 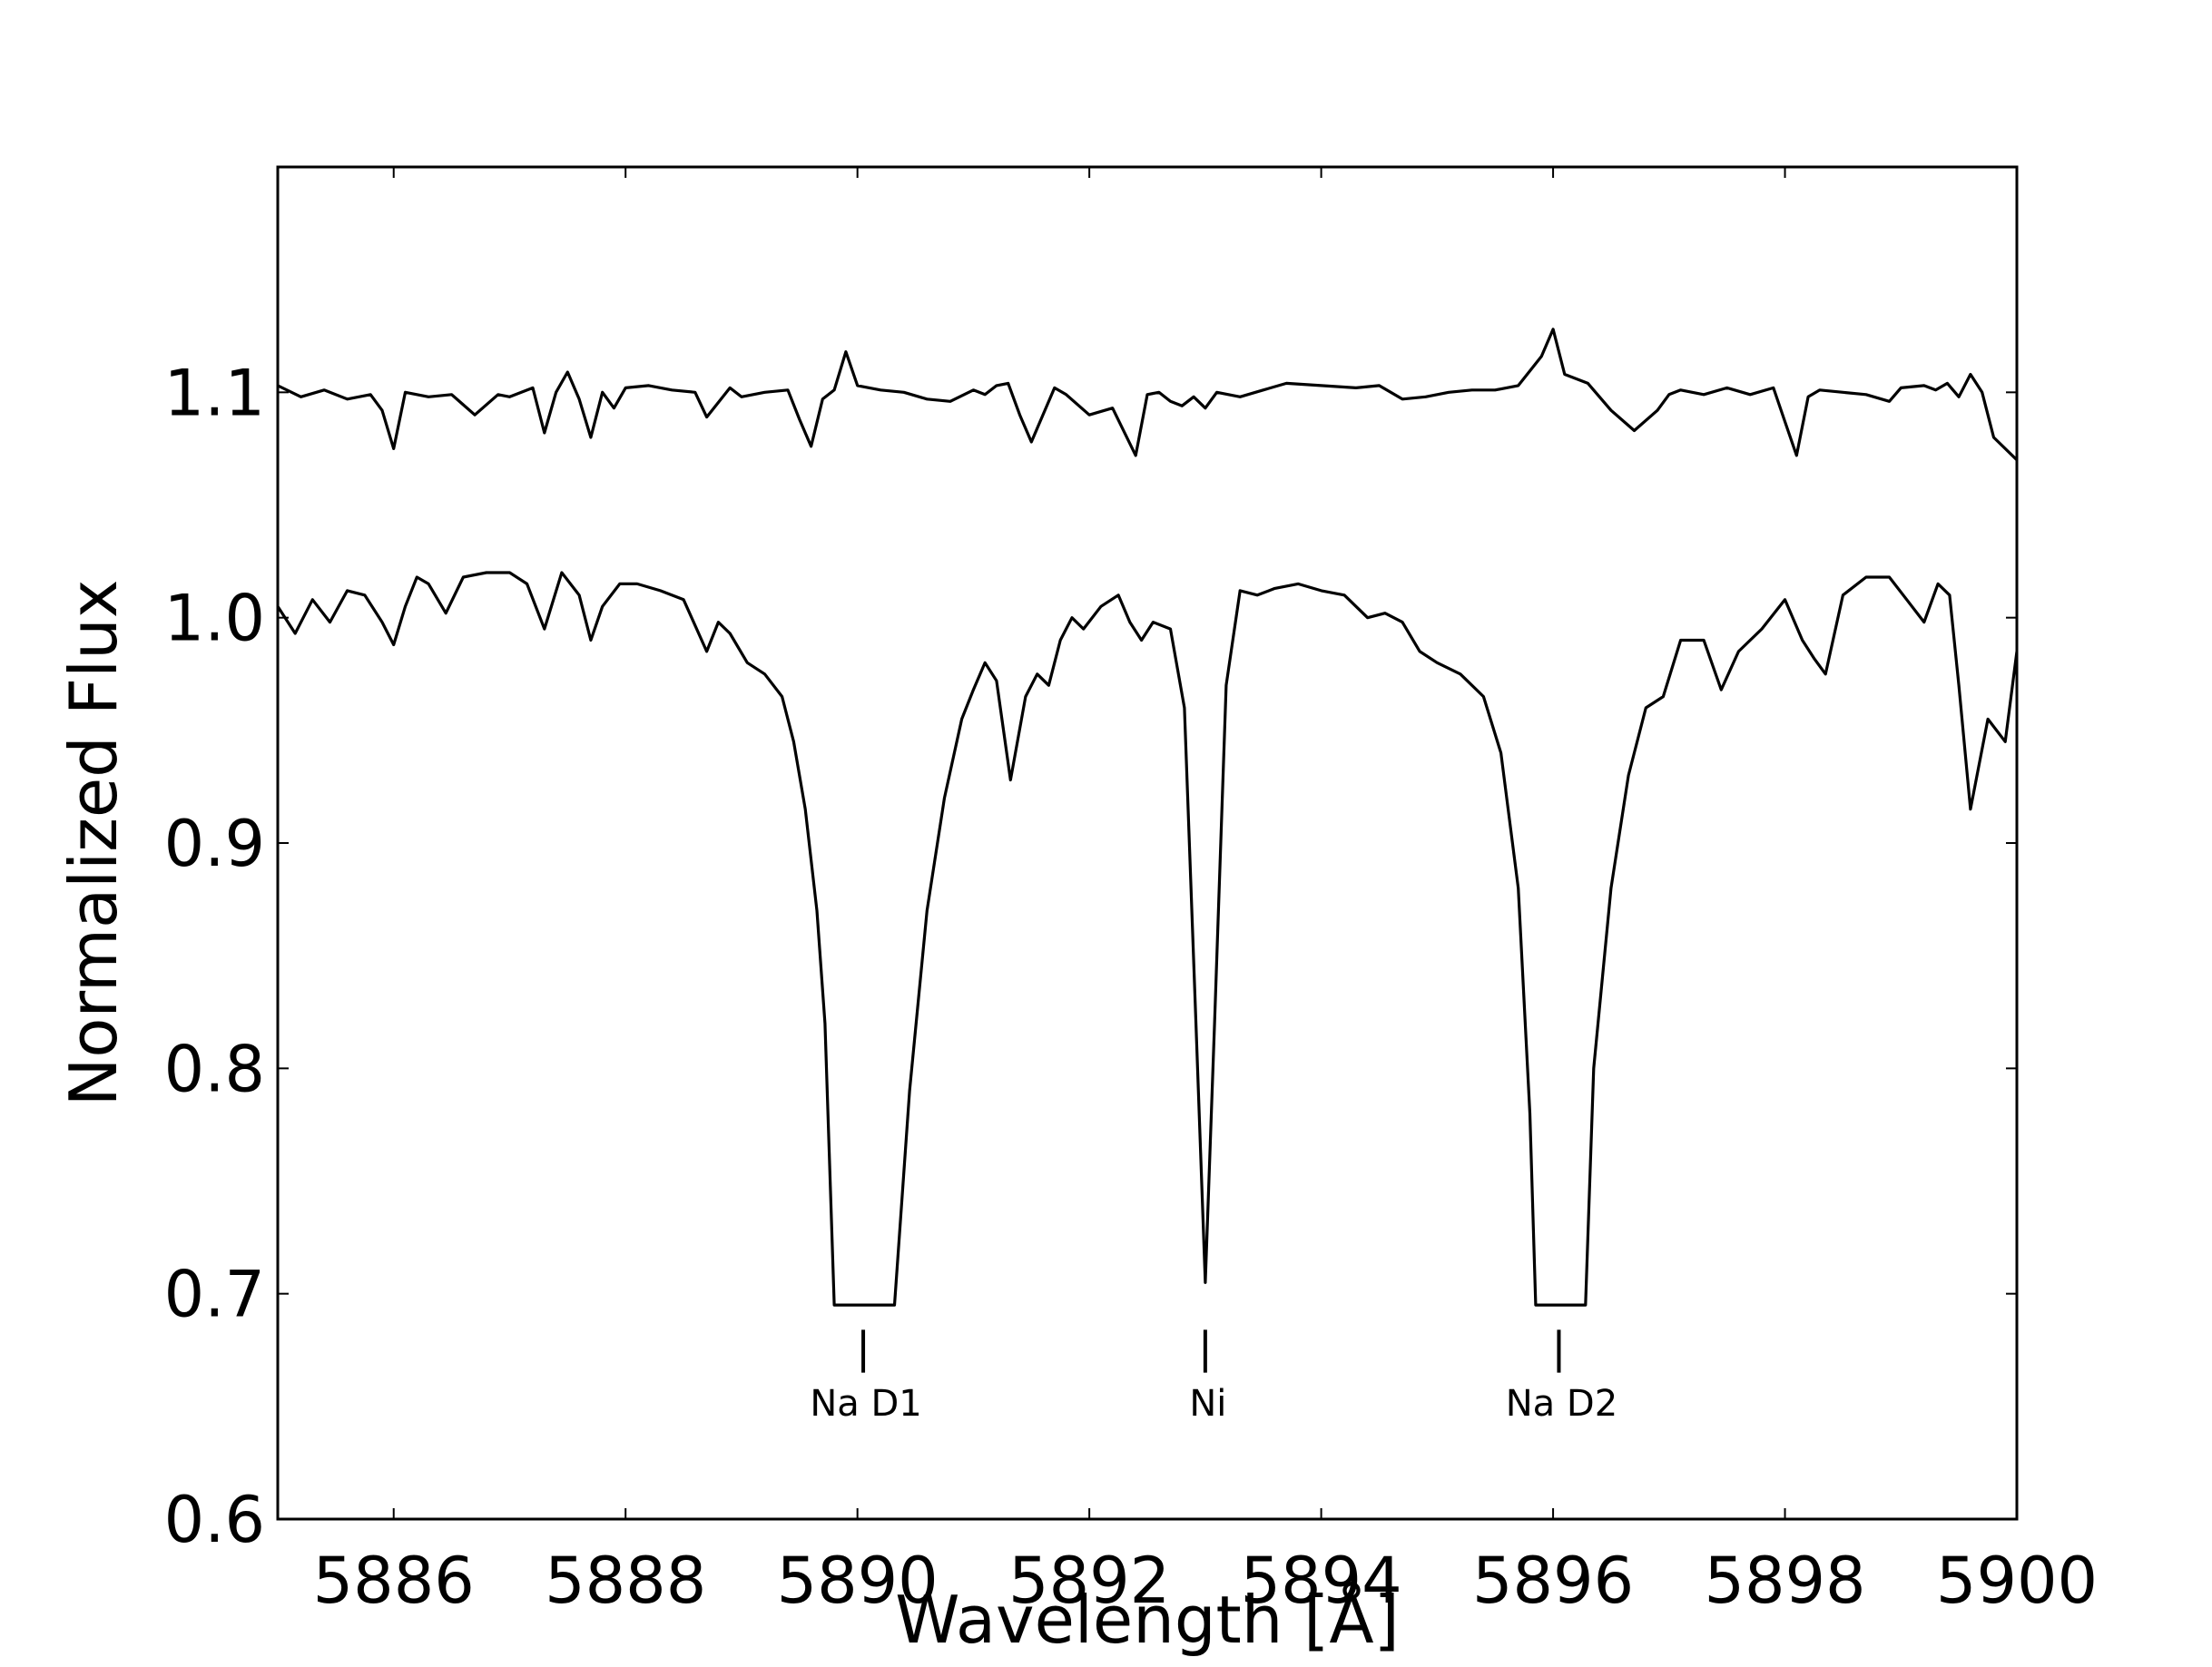 I want to click on x-tick-label: 5896, so click(x=1553, y=1581).